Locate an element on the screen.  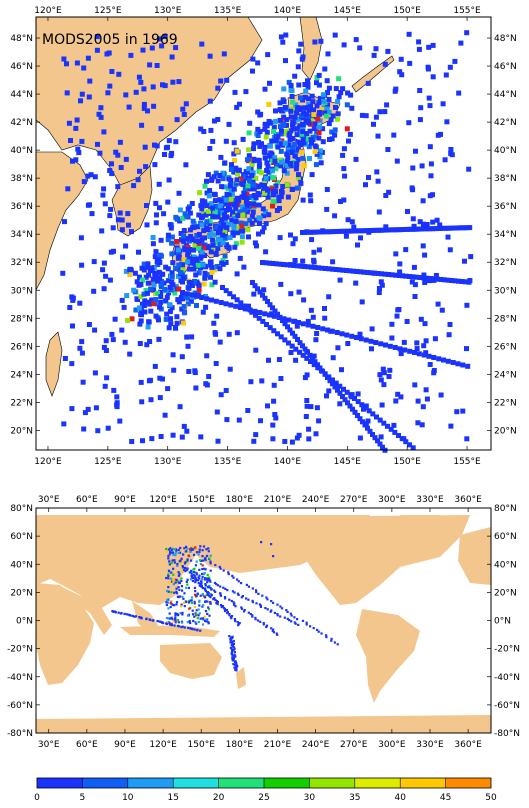
colorbar-swatch is located at coordinates (332, 783).